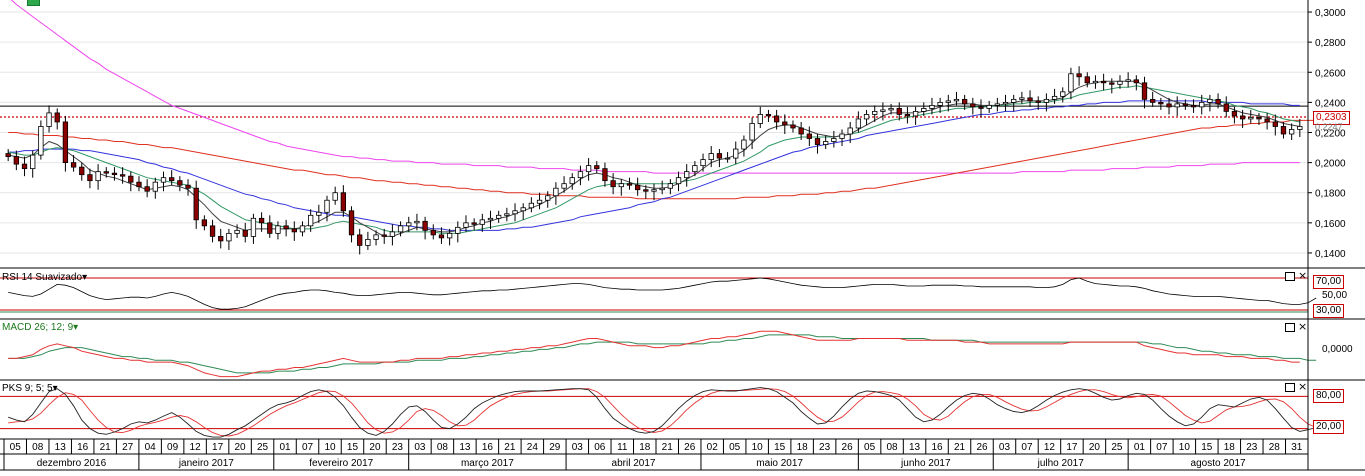  I want to click on day-tick-label: 29, so click(555, 447).